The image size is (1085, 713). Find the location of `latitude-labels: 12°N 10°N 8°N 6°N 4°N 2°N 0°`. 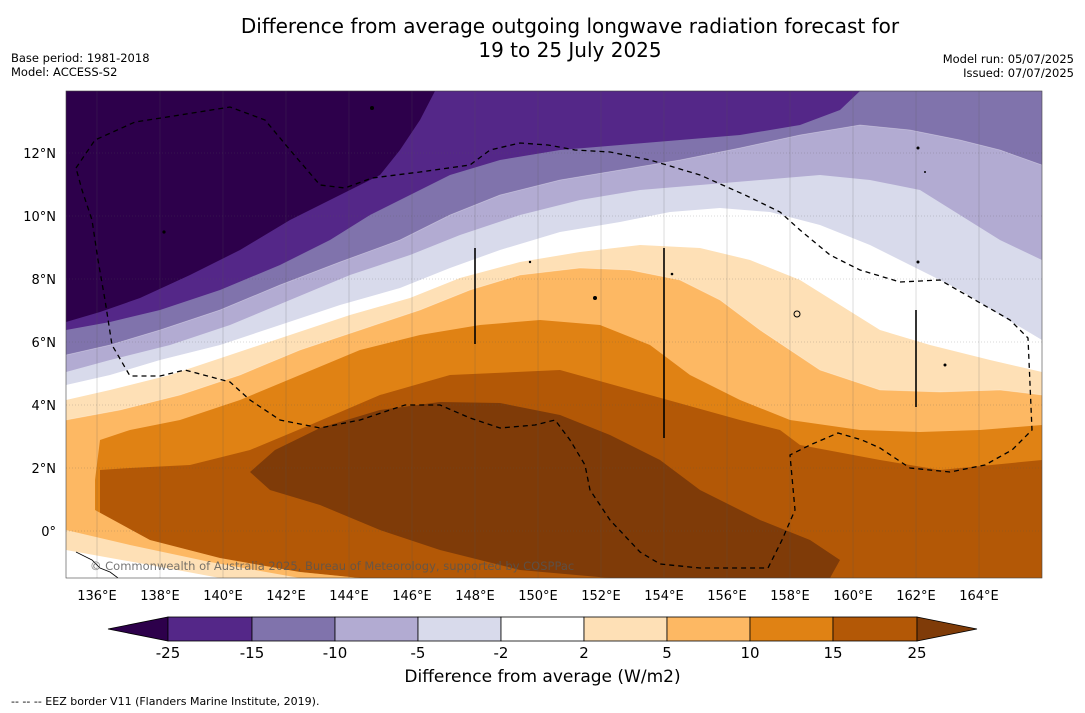

latitude-labels: 12°N 10°N 8°N 6°N 4°N 2°N 0° is located at coordinates (39, 343).